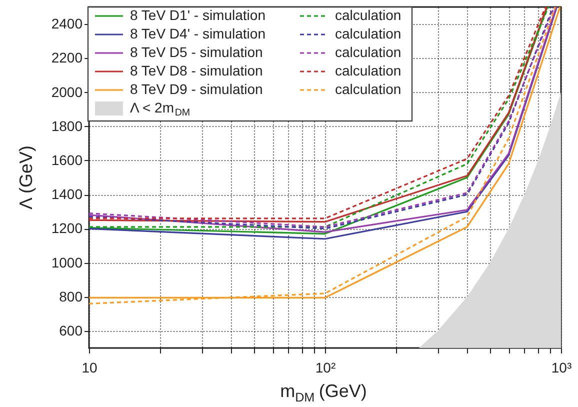 This screenshot has width=578, height=407. What do you see at coordinates (71, 330) in the screenshot?
I see `y-tick-label: 600` at bounding box center [71, 330].